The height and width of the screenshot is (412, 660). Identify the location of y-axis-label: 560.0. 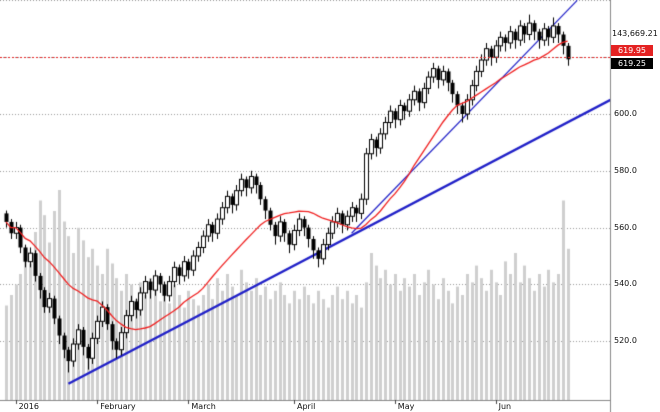
(625, 227).